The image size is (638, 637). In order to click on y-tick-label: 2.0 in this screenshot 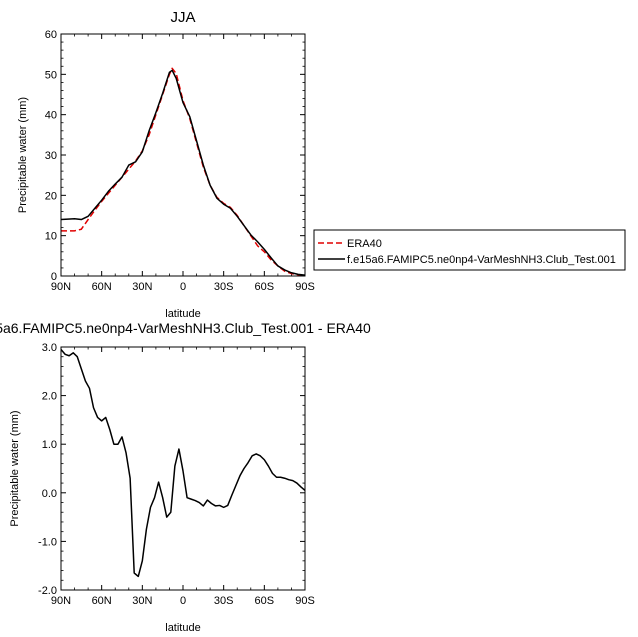, I will do `click(49, 397)`.